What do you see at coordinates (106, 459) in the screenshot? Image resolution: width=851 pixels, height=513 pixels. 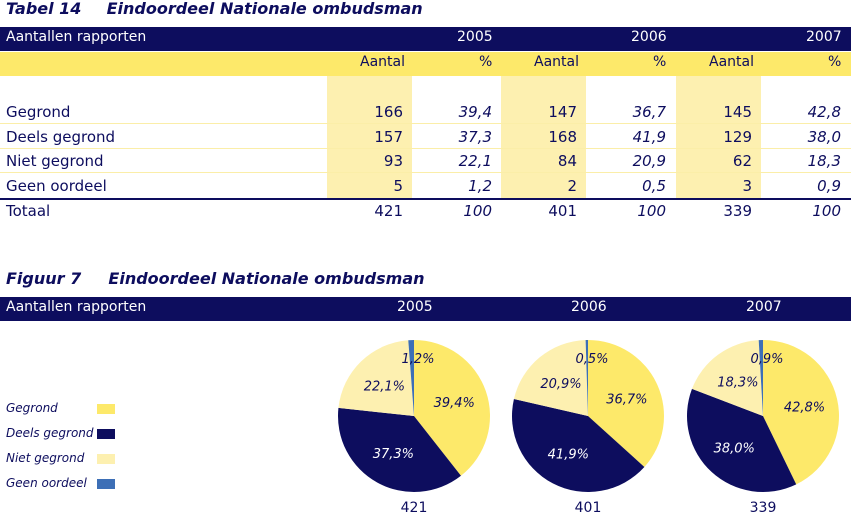 I see `legend-swatch-niet-gegrond` at bounding box center [106, 459].